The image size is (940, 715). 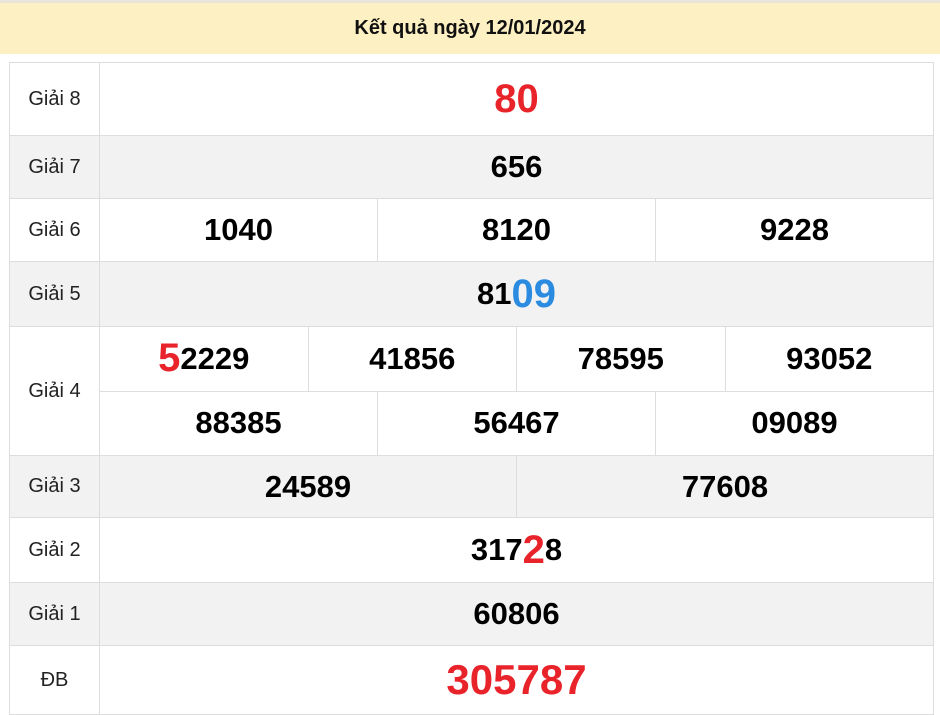 I want to click on row-giai-3: Giải 3 24589 77608, so click(x=471, y=487).